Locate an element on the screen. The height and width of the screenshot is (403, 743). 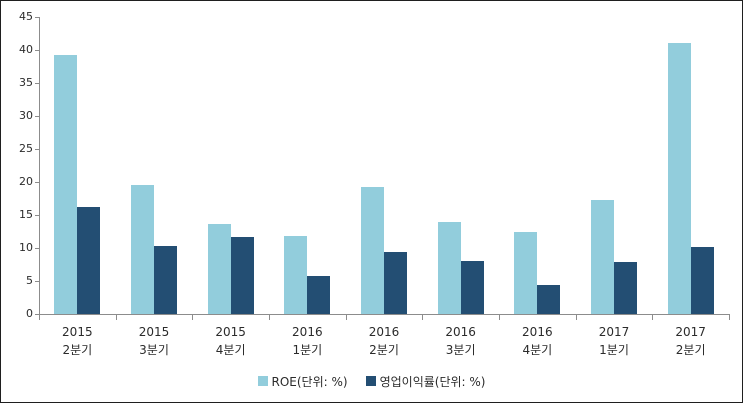
chart-legend: ROE(단위: %) 영업이익률(단위: %) is located at coordinates (371, 381).